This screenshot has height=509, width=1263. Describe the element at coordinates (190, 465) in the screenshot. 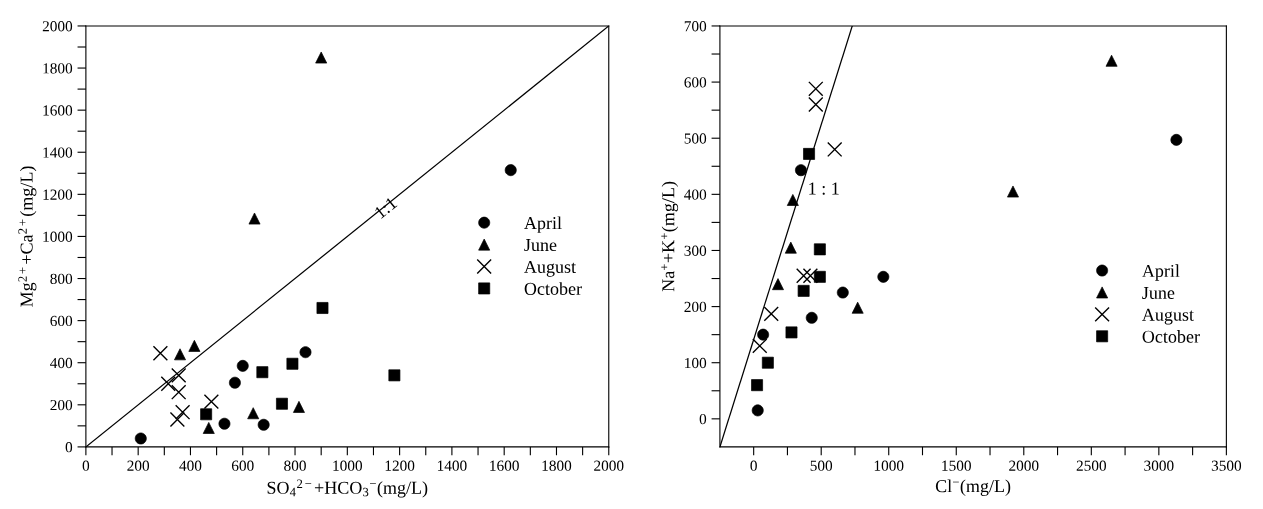

I see `x-tick-label: 400` at that location.